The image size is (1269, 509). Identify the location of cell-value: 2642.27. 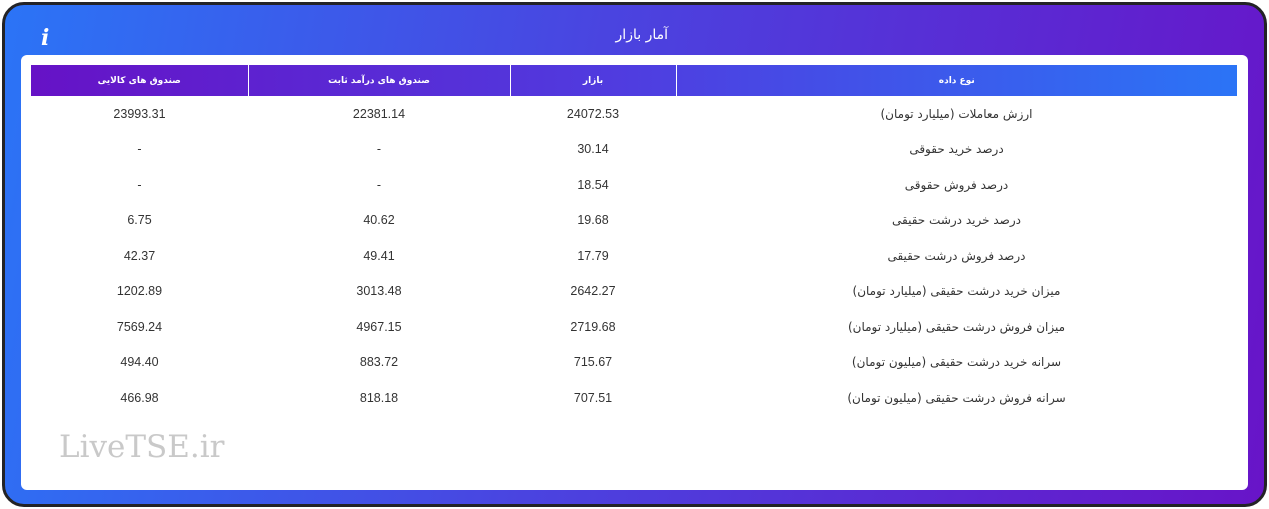
(593, 291).